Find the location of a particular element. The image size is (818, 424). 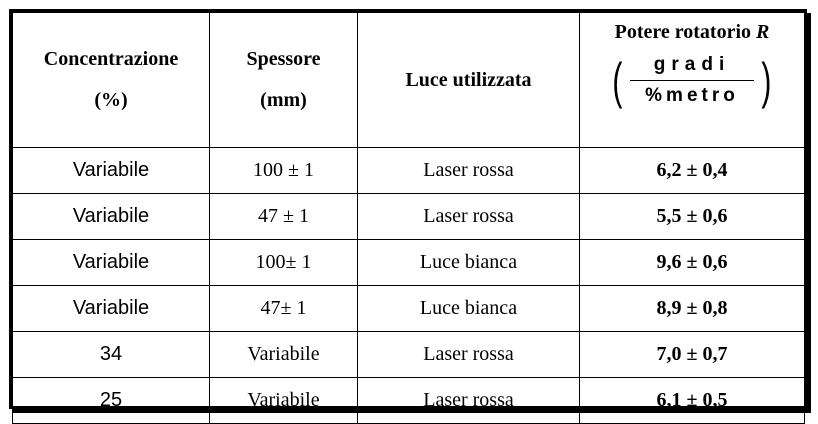

cell-rotatory-power: 6,2 ± 0,4 is located at coordinates (692, 170).